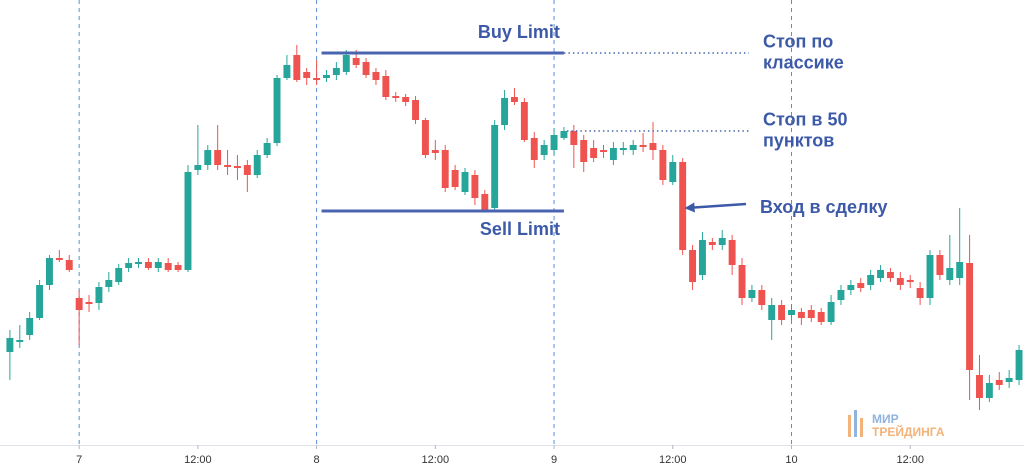  What do you see at coordinates (791, 460) in the screenshot?
I see `x-tick-label: 10` at bounding box center [791, 460].